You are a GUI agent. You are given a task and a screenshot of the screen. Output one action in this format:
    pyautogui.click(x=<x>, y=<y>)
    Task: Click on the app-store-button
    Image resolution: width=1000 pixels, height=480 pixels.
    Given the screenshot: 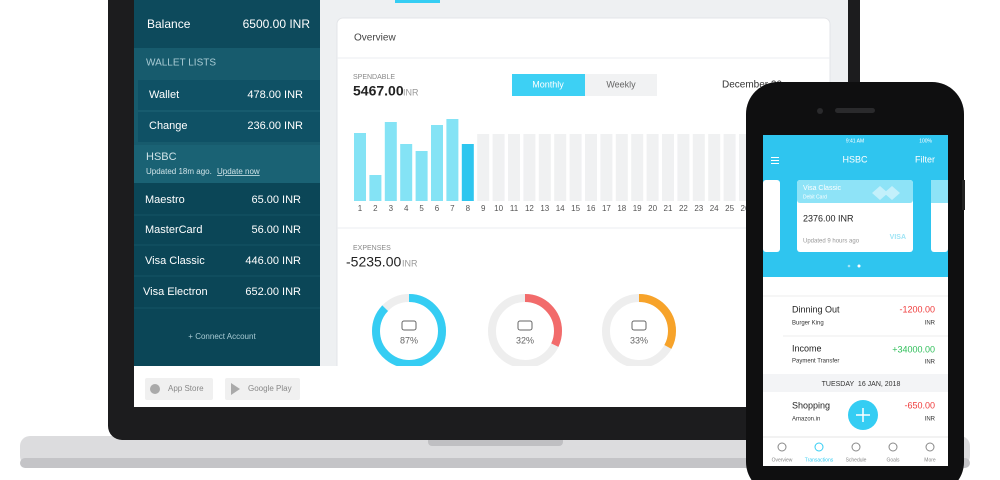 What is the action you would take?
    pyautogui.click(x=179, y=389)
    